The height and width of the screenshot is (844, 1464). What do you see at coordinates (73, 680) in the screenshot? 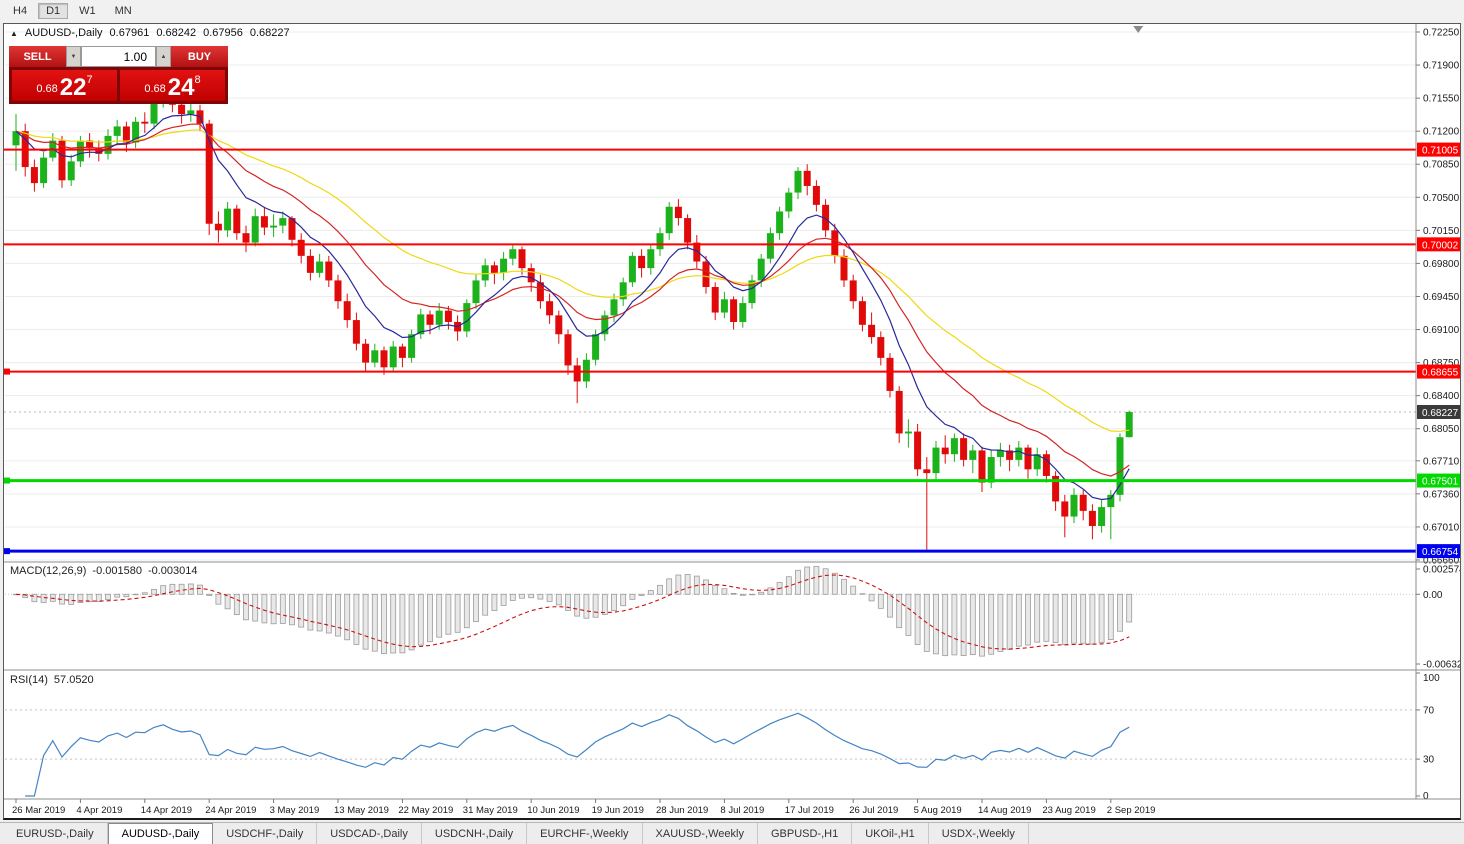
I see `rsi-value: 57.0520` at bounding box center [73, 680].